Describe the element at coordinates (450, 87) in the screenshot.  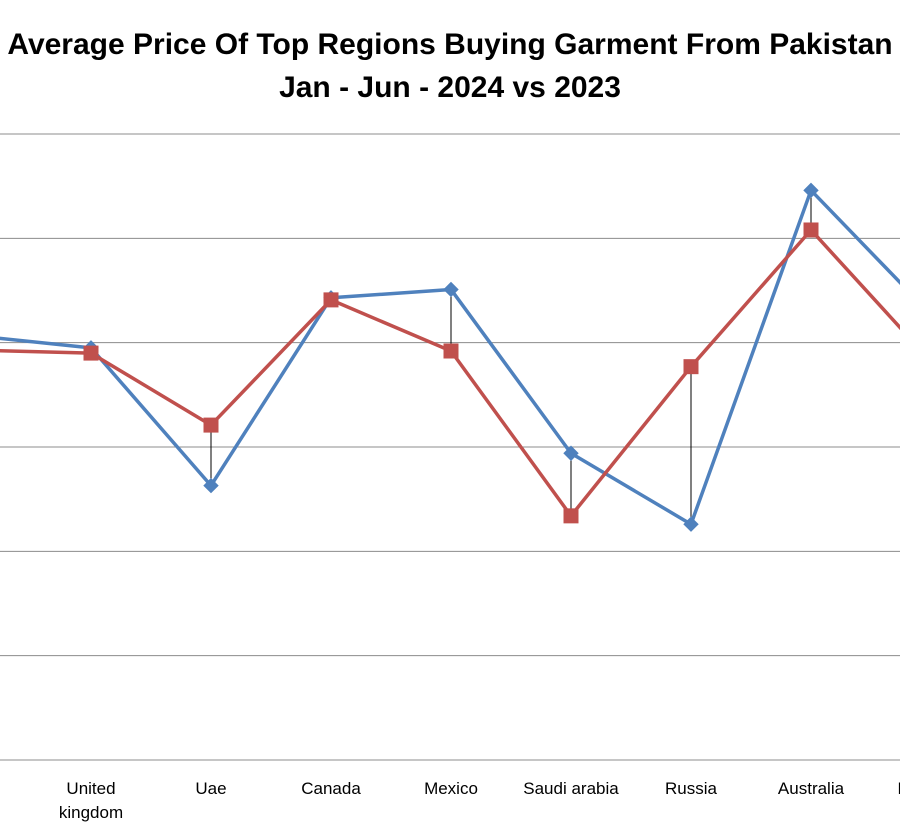
I see `chart-title-line-2: Jan - Jun - 2024 vs 2023` at that location.